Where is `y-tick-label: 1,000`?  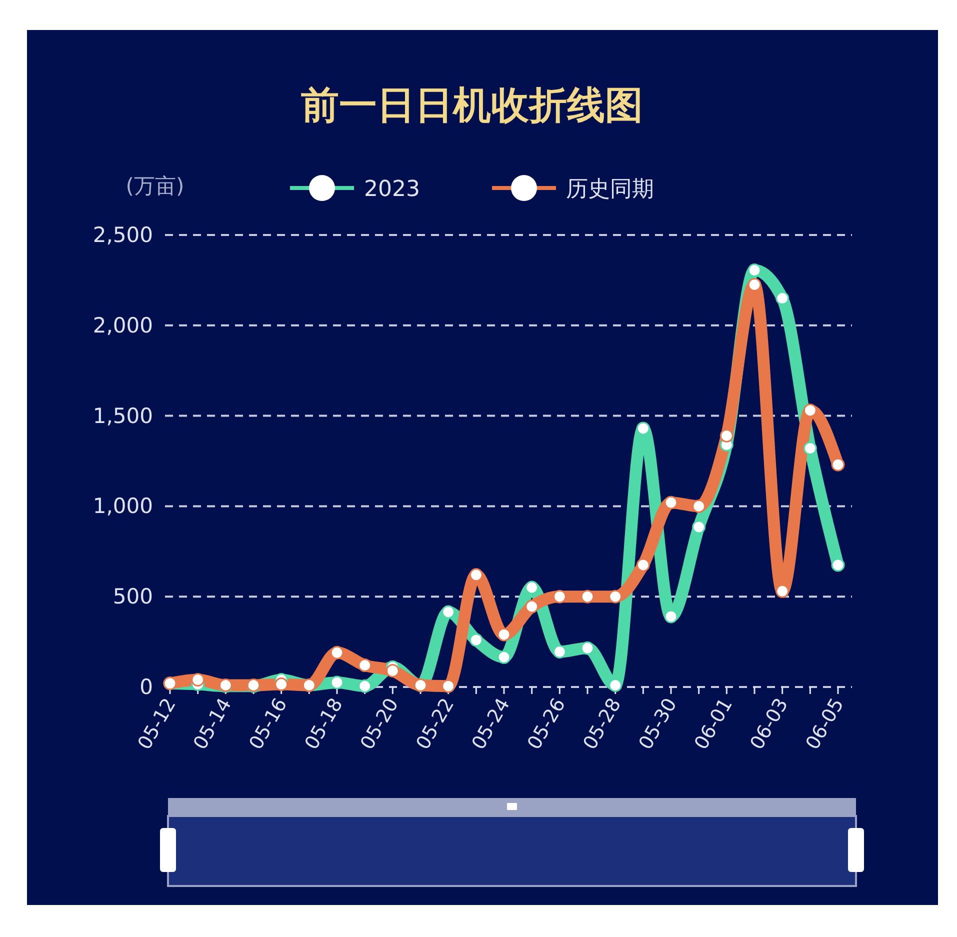
y-tick-label: 1,000 is located at coordinates (122, 506).